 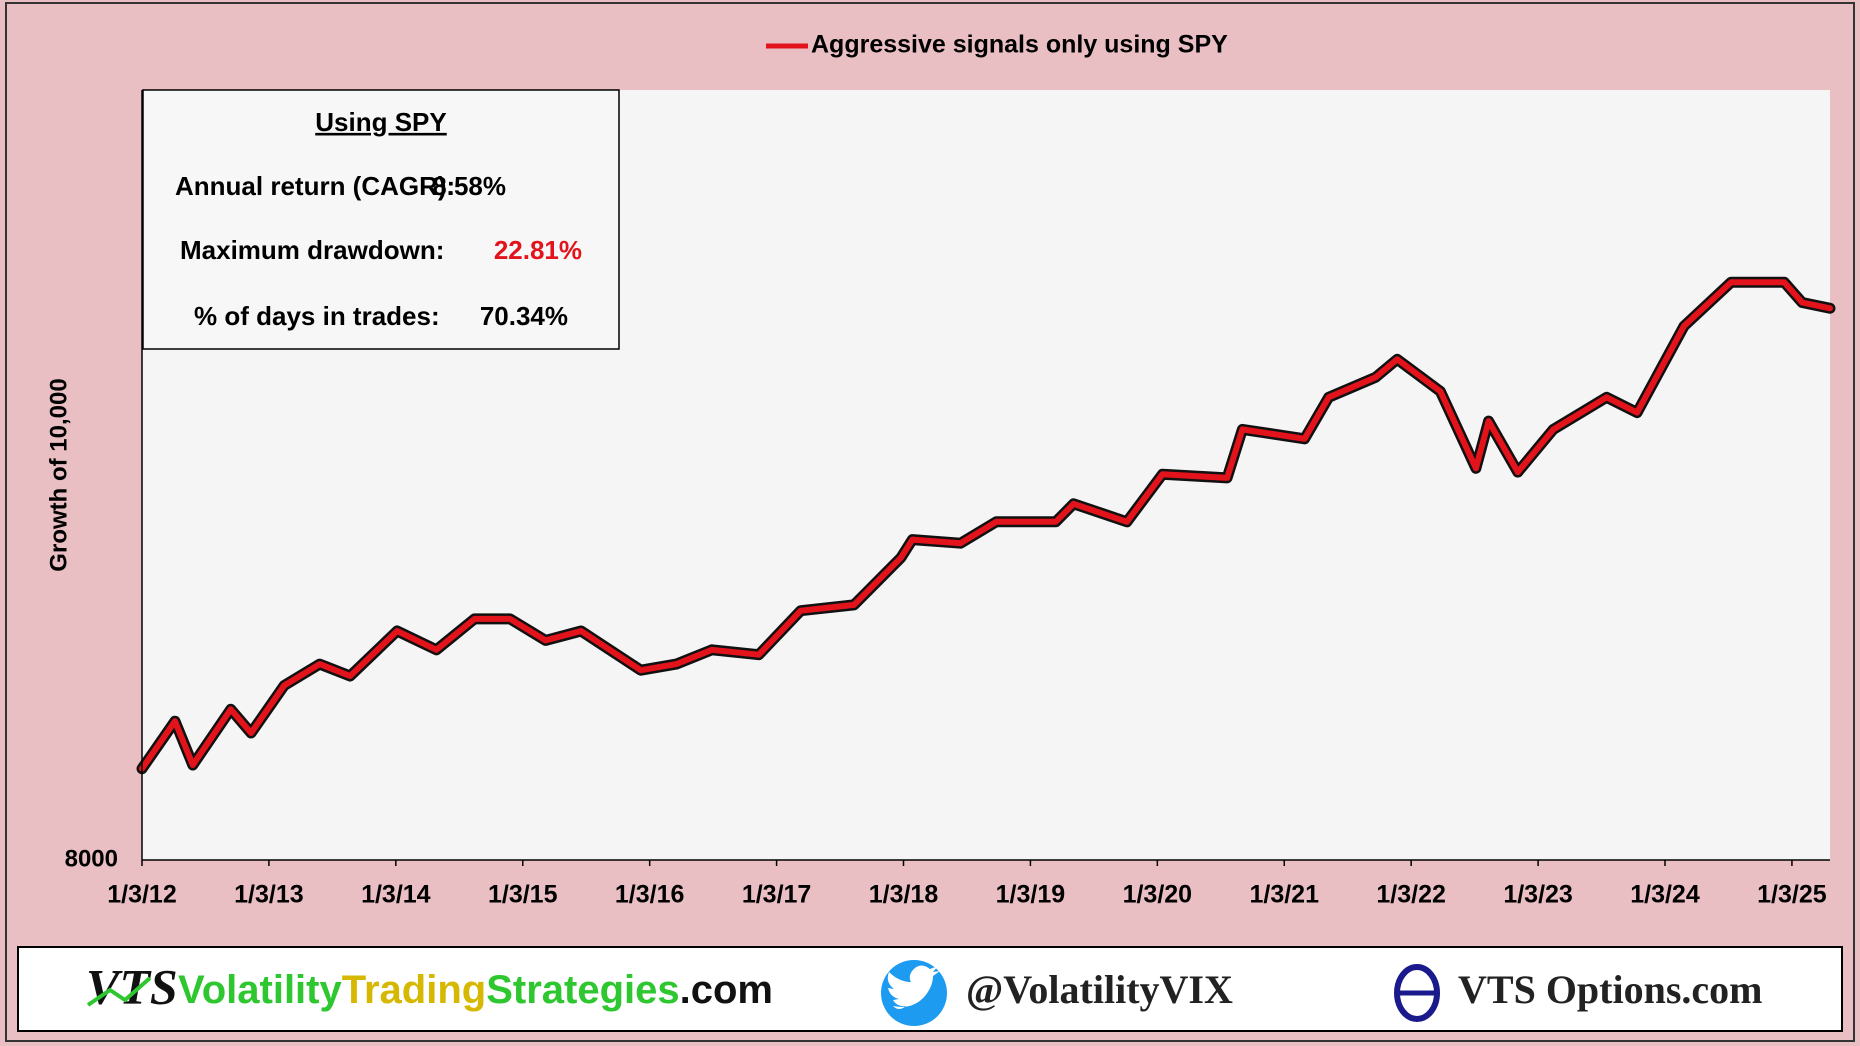 I want to click on footer-options: VTS Options.com, so click(x=1610, y=989).